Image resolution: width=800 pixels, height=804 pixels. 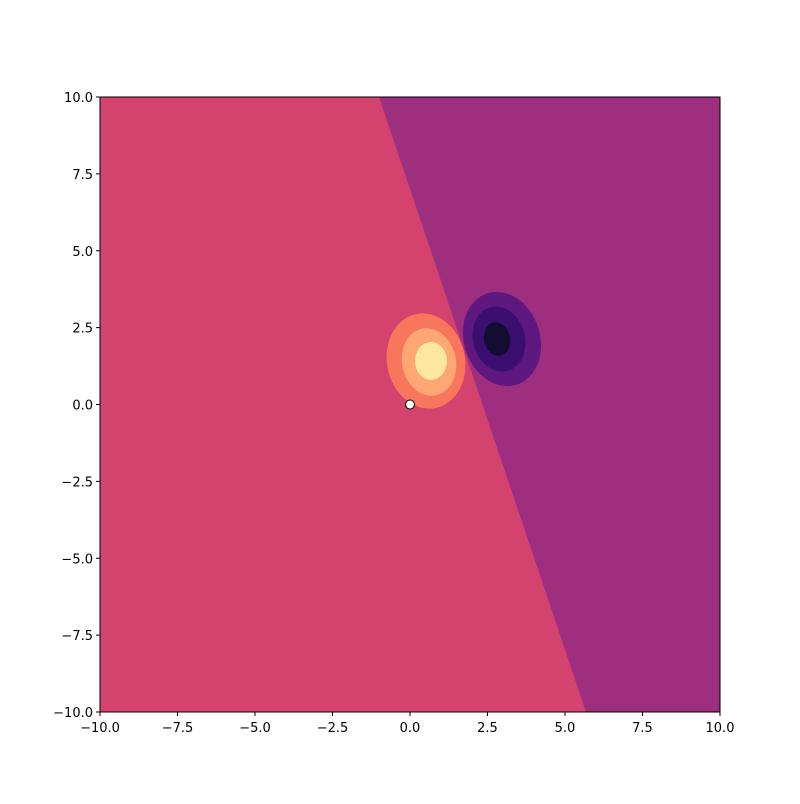 I want to click on x-tick-label: −10.0, so click(x=100, y=728).